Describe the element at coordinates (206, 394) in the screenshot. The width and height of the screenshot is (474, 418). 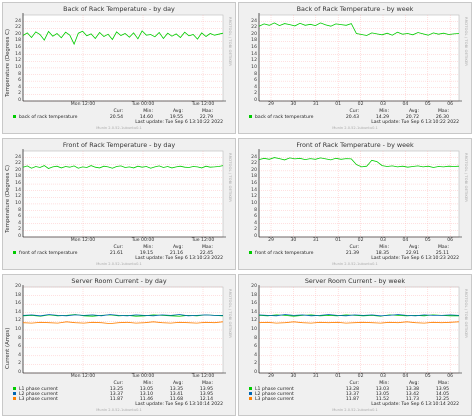
I see `stat-value: 13.95` at that location.